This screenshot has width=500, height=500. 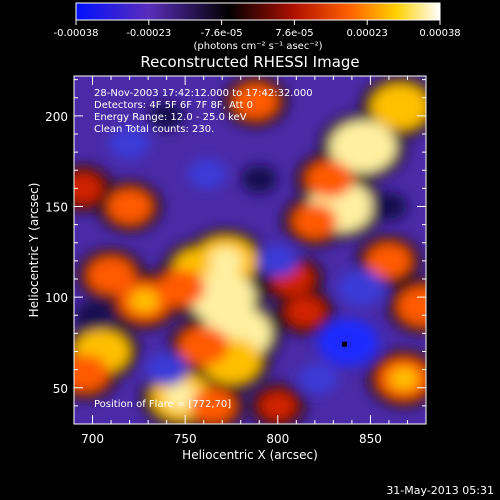 I want to click on position-marker, so click(x=344, y=344).